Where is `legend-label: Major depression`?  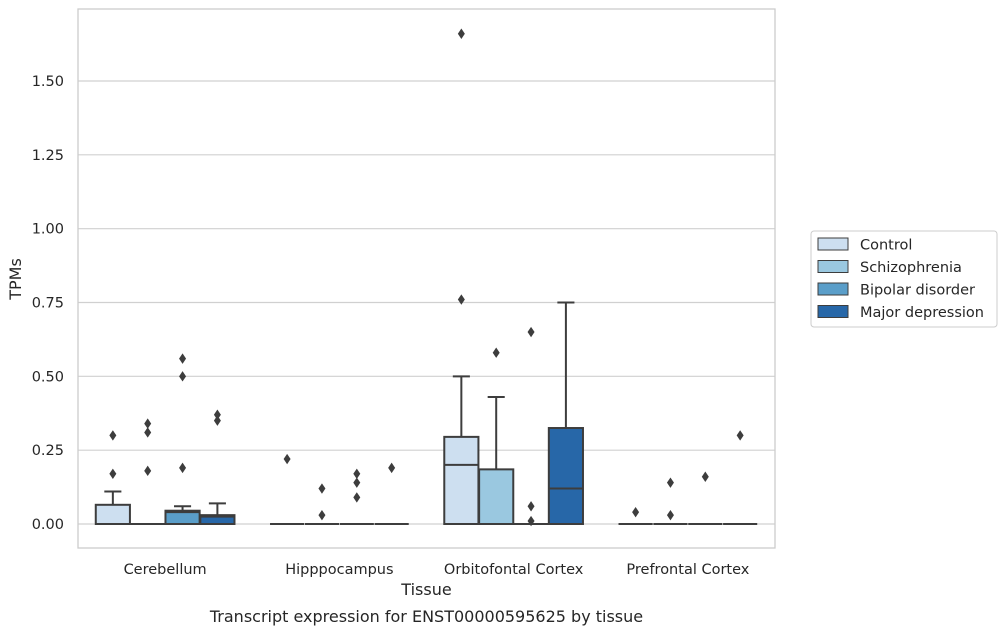 legend-label: Major depression is located at coordinates (922, 313).